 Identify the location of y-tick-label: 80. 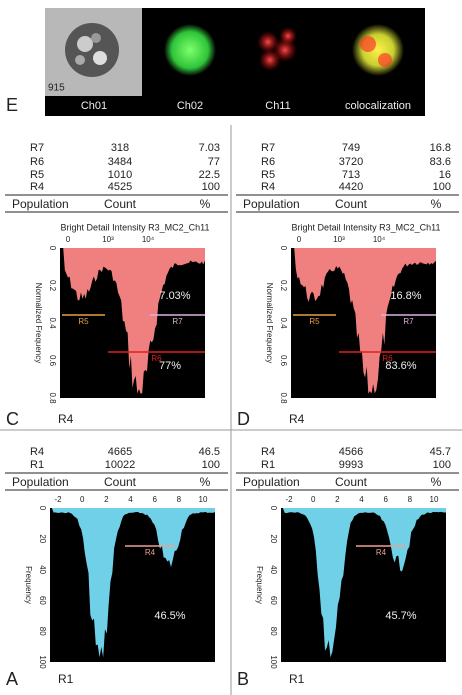
(273, 631).